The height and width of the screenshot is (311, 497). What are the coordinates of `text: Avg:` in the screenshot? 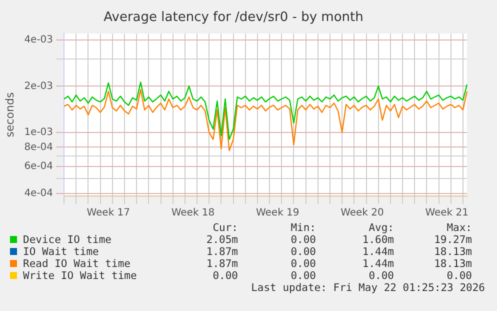 It's located at (381, 228).